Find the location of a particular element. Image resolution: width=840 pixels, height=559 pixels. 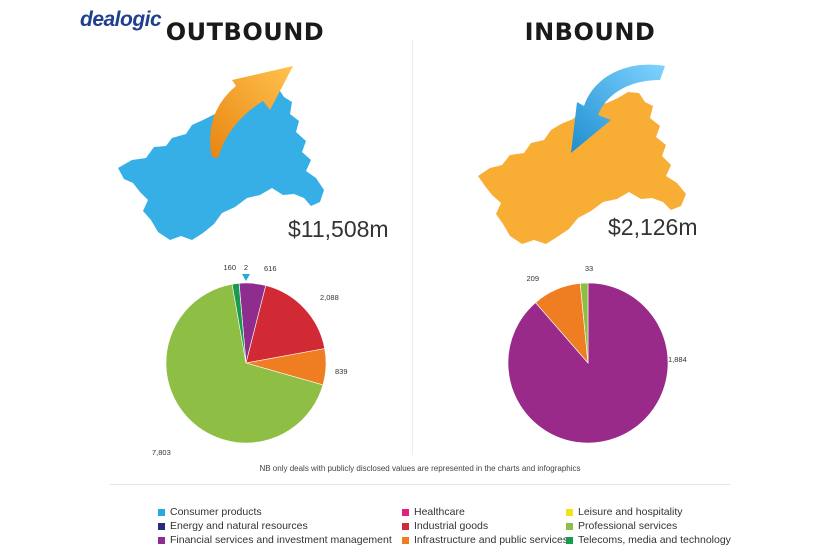

legend-label: Consumer products is located at coordinates (216, 512).